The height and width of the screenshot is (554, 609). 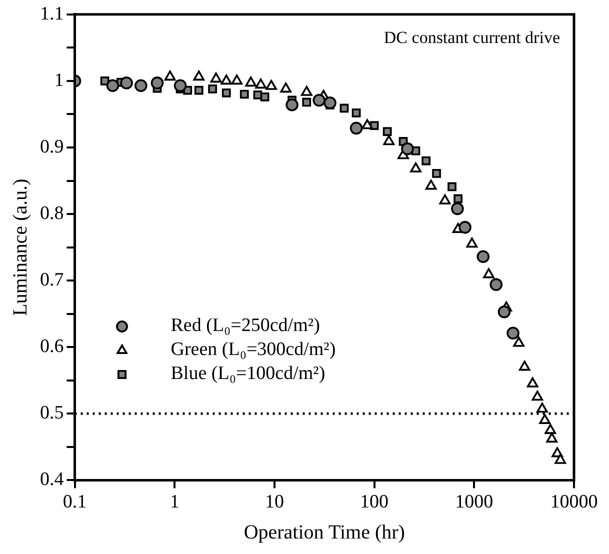 What do you see at coordinates (472, 38) in the screenshot?
I see `annotation: DC constant current drive` at bounding box center [472, 38].